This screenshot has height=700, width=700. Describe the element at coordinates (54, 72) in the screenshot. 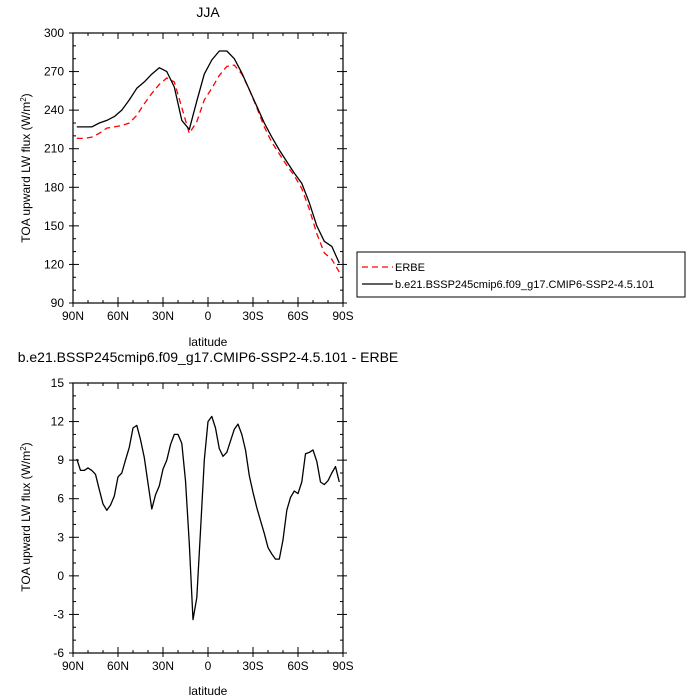

I see `y-tick-label: 270` at that location.